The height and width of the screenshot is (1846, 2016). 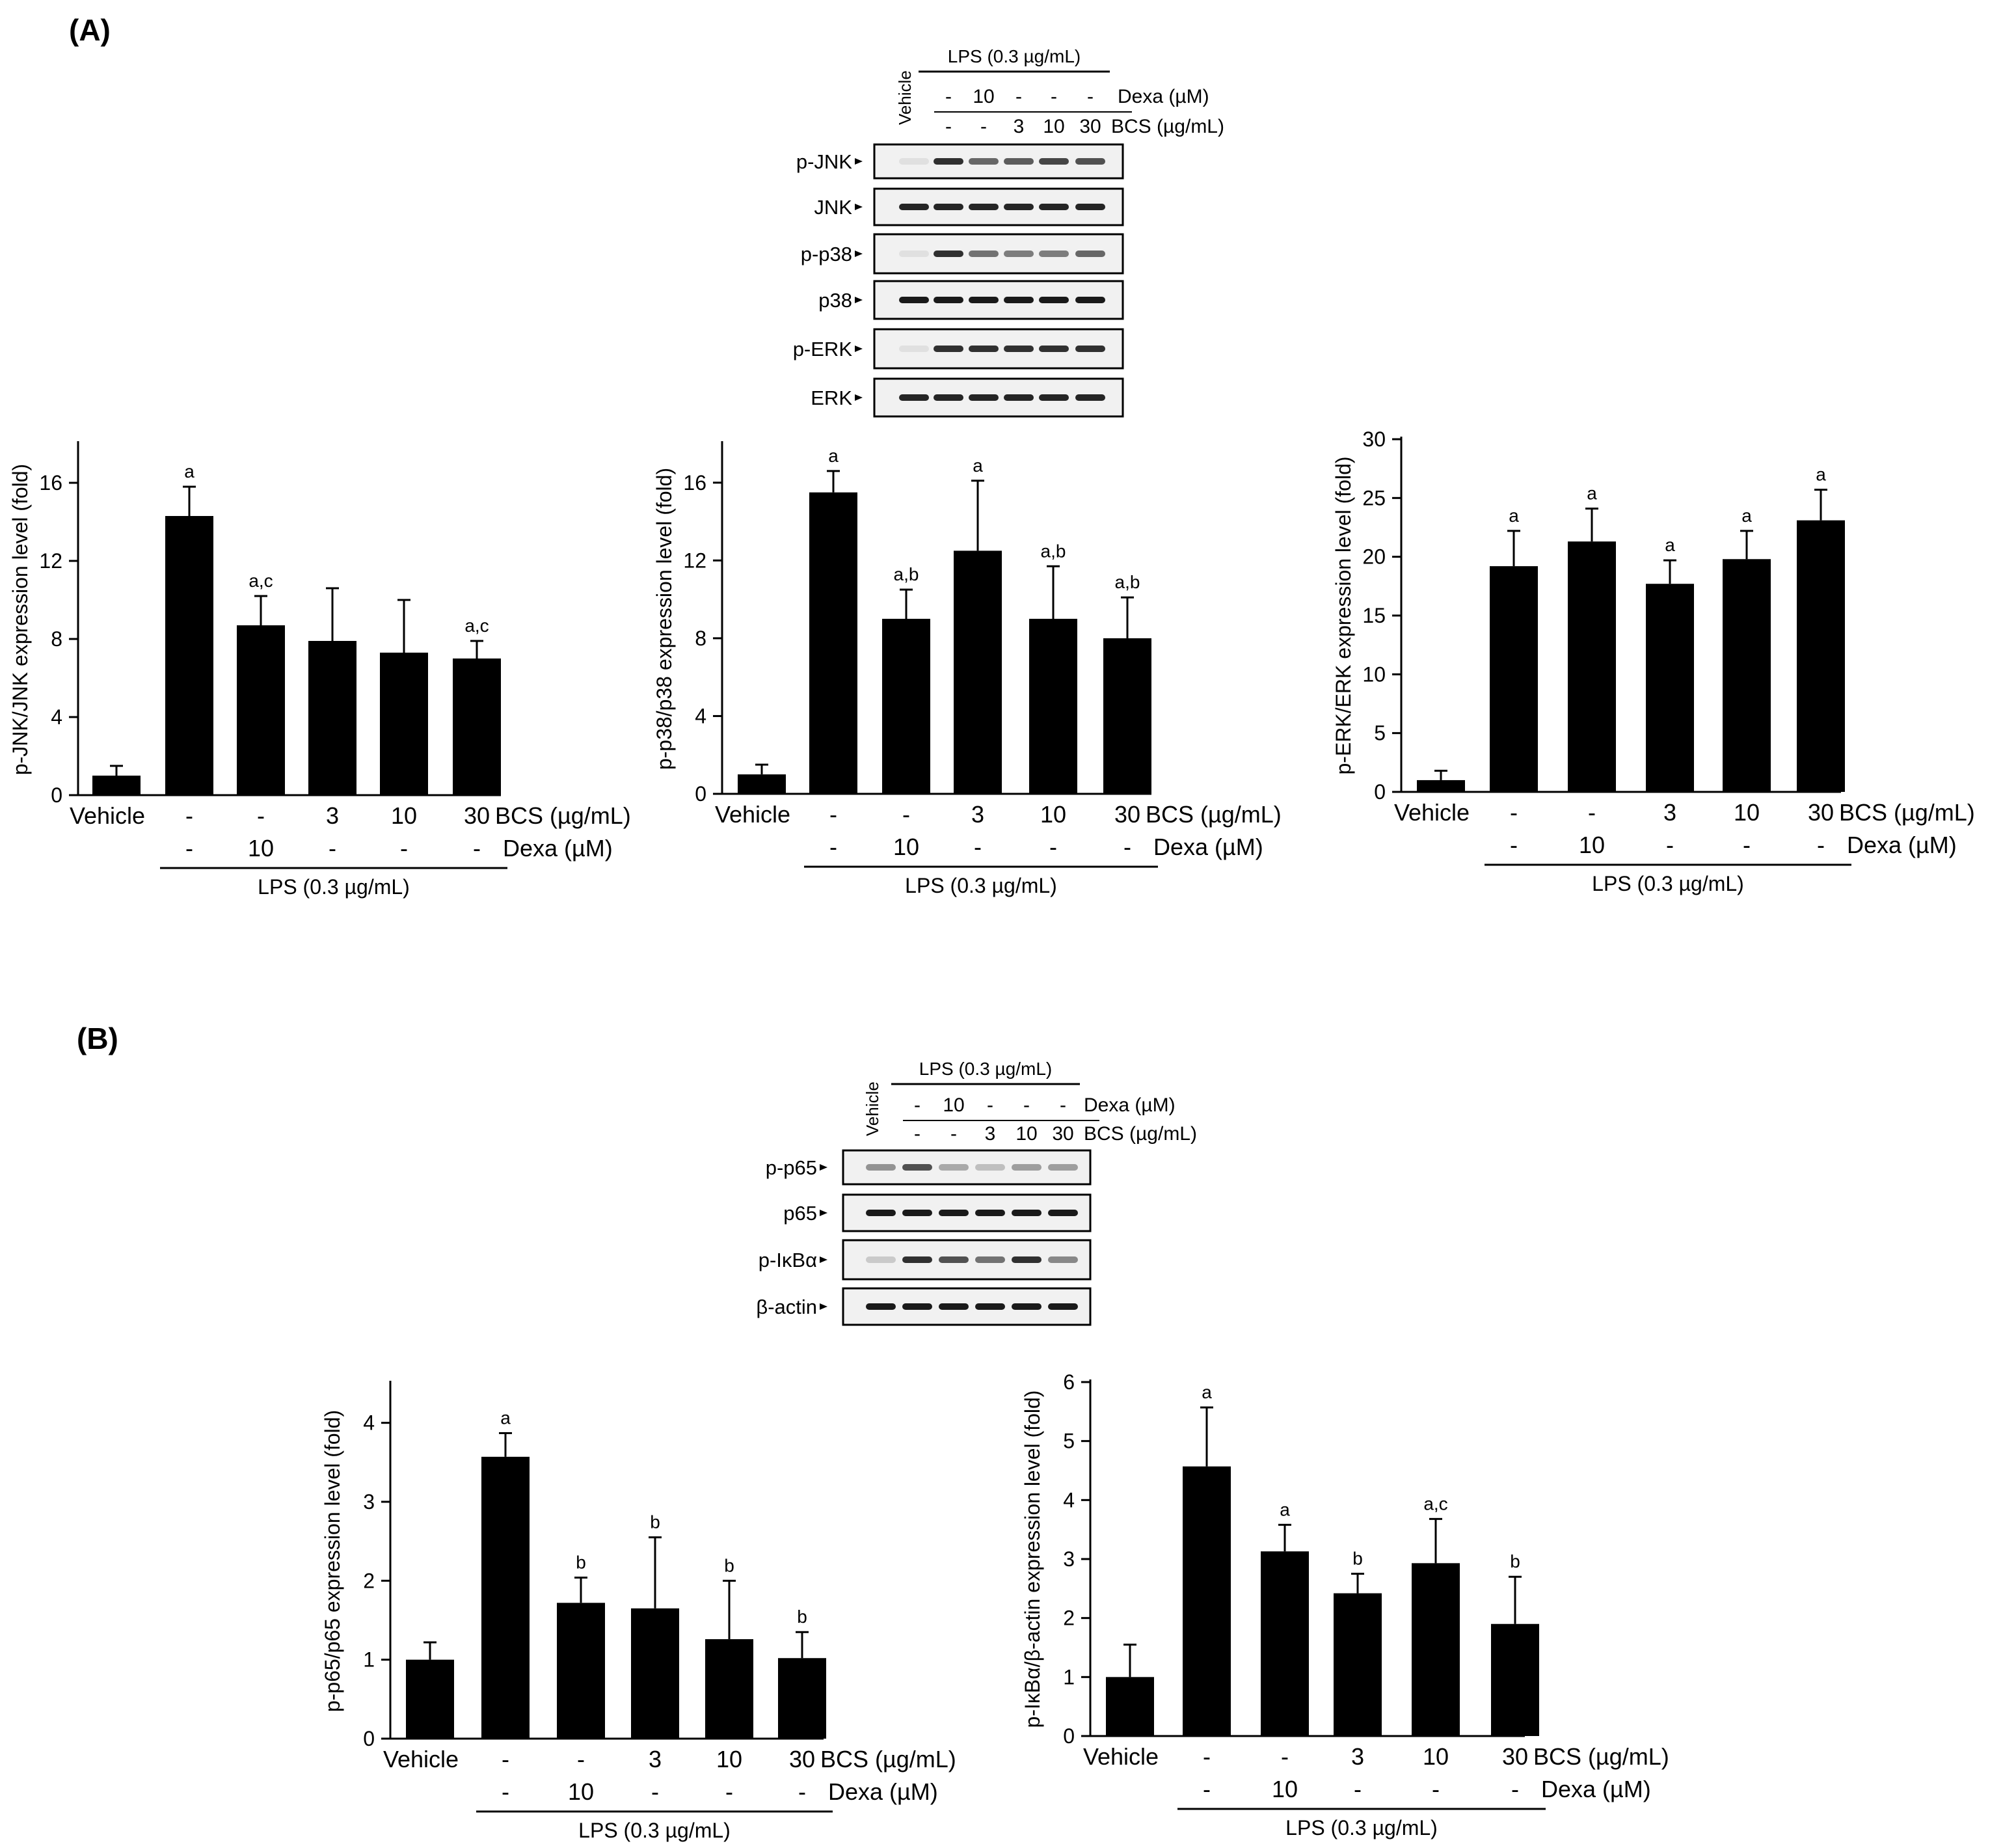 What do you see at coordinates (369, 1502) in the screenshot?
I see `y-tick-label: 3` at bounding box center [369, 1502].